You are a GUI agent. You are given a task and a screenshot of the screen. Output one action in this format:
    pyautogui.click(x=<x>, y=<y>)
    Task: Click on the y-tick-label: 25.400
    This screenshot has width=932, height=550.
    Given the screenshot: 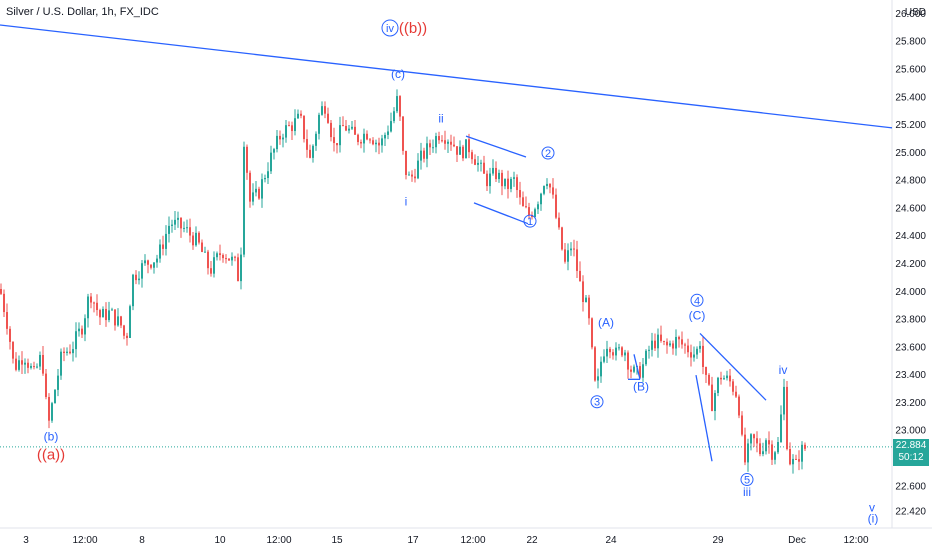 What is the action you would take?
    pyautogui.click(x=910, y=97)
    